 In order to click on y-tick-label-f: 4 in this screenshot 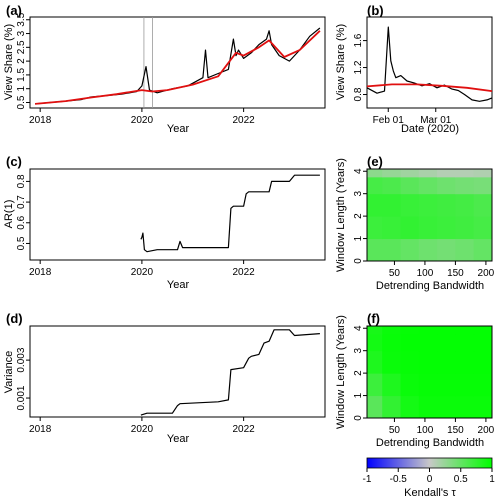, I will do `click(358, 328)`.